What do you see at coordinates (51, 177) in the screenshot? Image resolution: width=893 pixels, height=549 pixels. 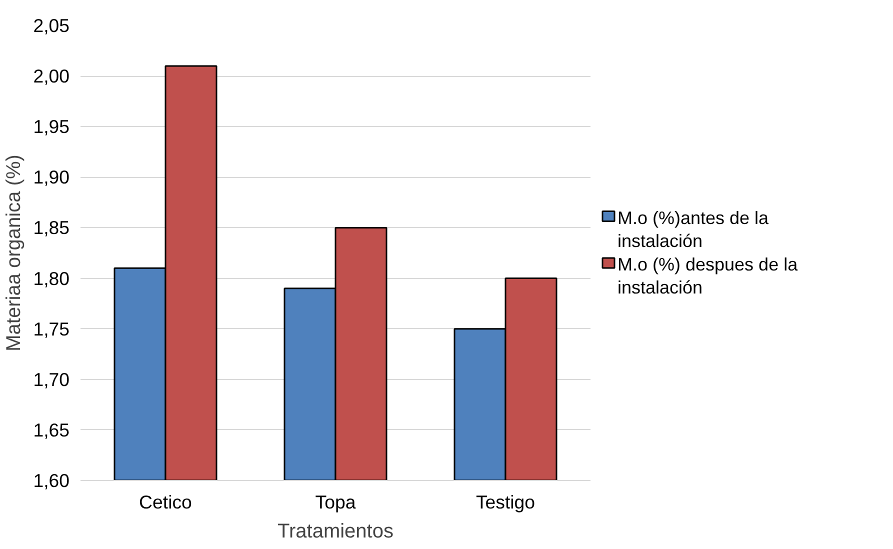 I see `y-tick-label: 1,90` at bounding box center [51, 177].